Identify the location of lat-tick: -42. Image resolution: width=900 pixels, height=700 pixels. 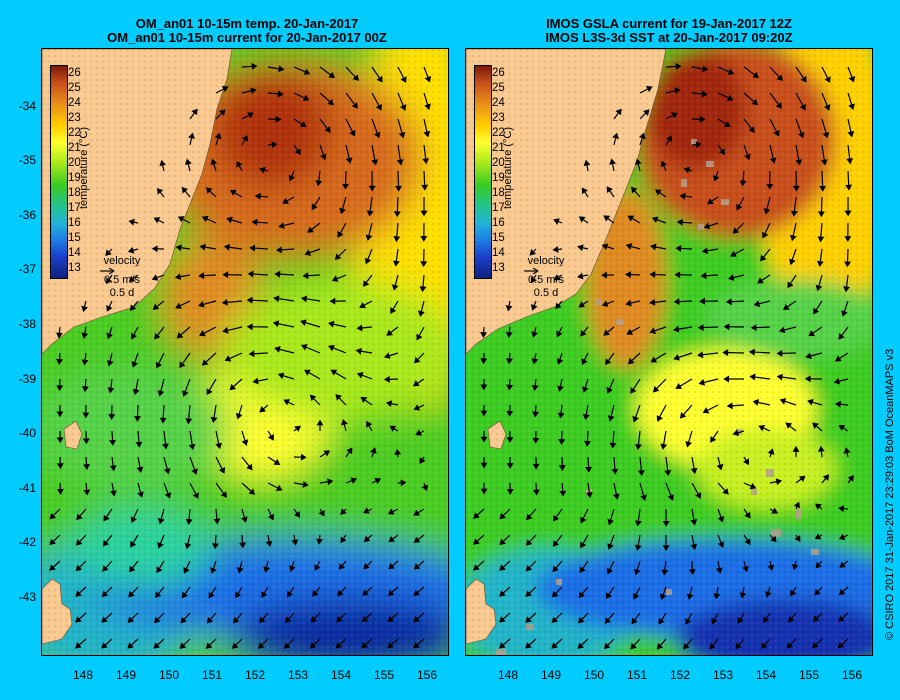
(27, 542).